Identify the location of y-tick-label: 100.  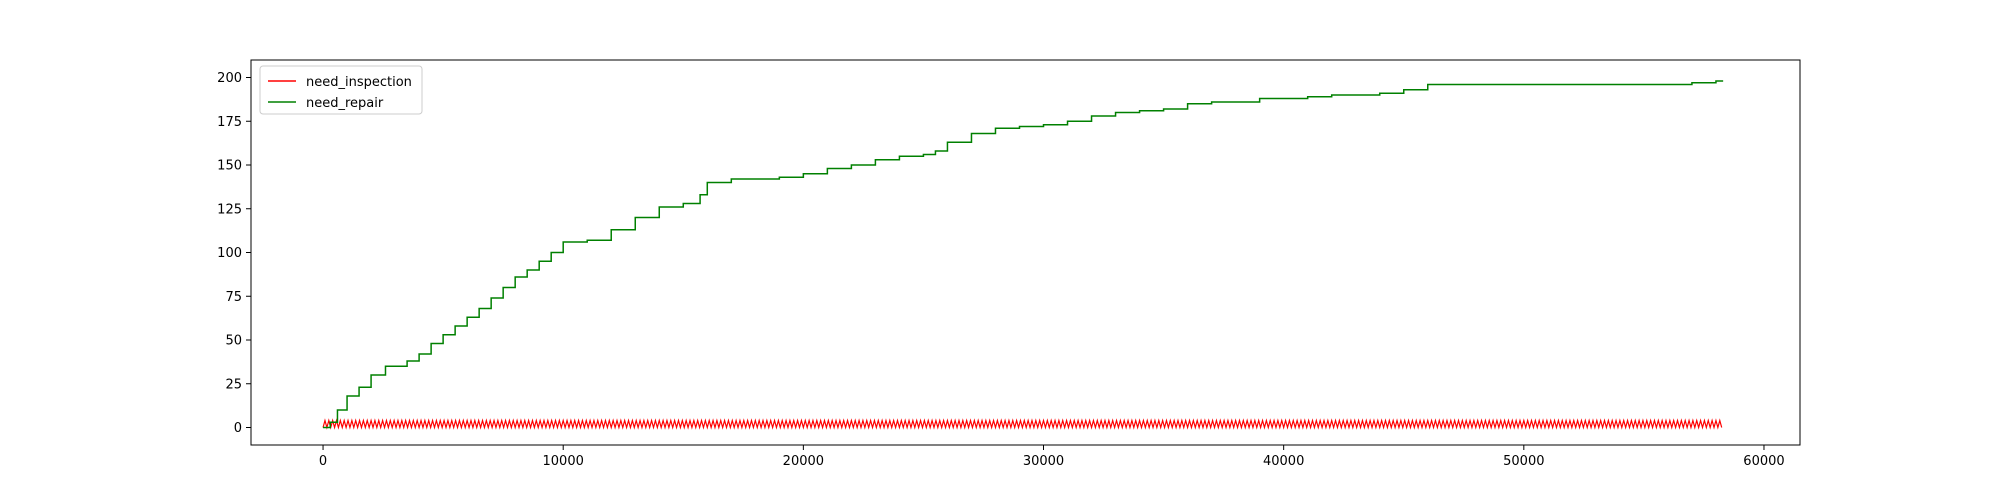
(229, 253).